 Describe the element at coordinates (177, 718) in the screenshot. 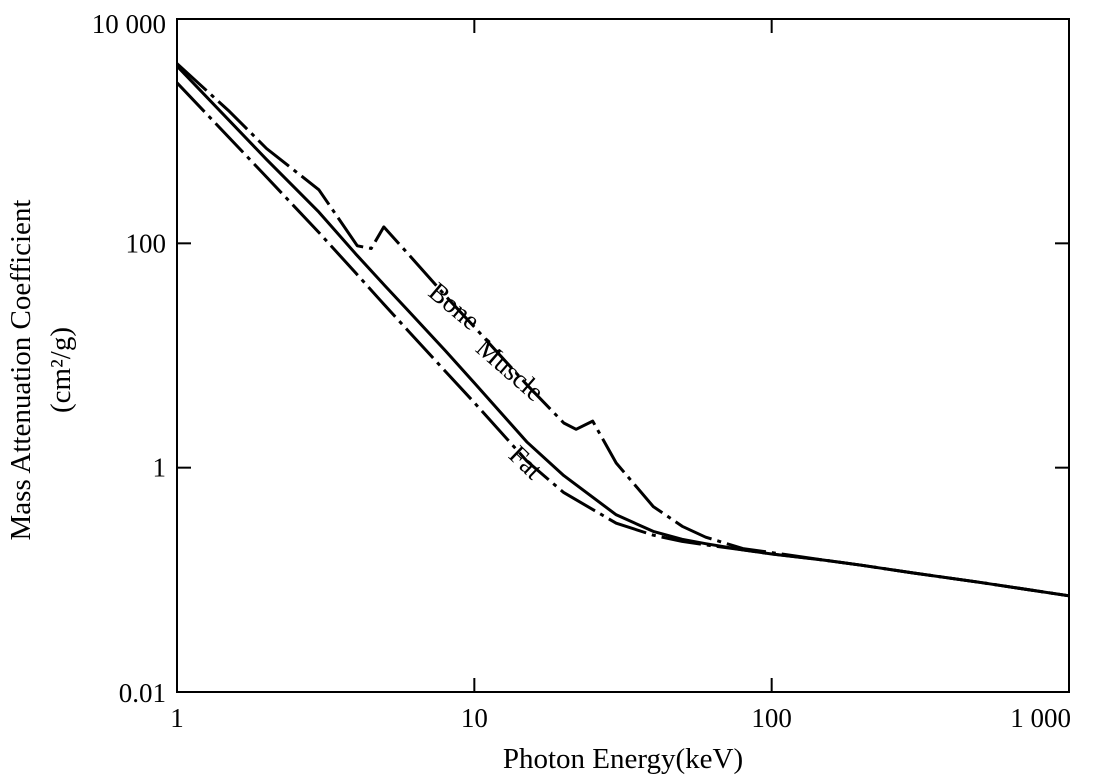

I see `x-tick-label: 1` at that location.